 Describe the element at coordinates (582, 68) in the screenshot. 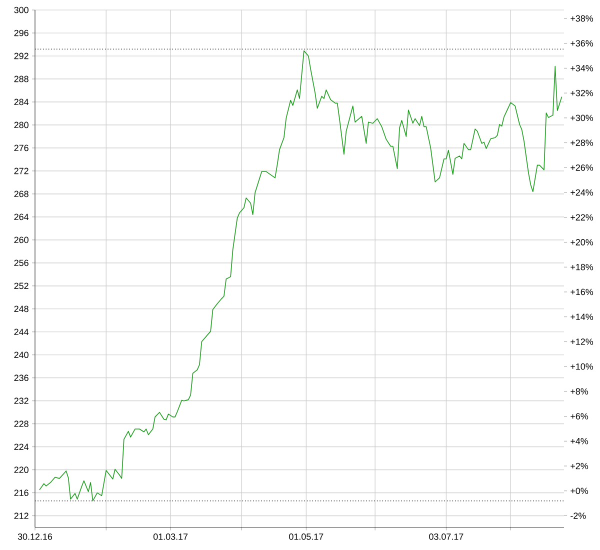

I see `y2-tick-label: +34%` at that location.